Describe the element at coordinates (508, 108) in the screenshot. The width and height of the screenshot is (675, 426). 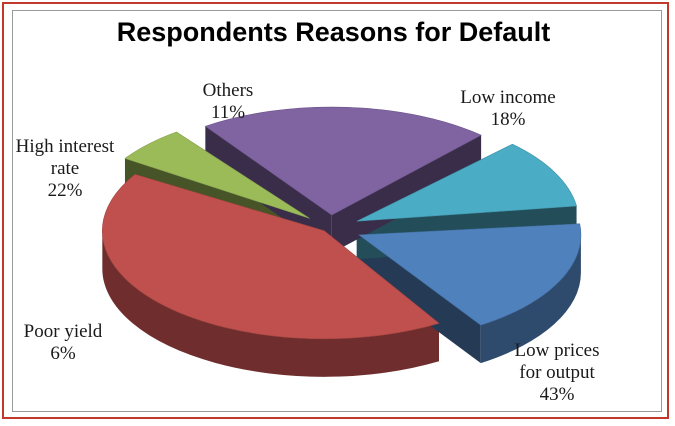
I see `slice-data-label: Low income 18%` at that location.